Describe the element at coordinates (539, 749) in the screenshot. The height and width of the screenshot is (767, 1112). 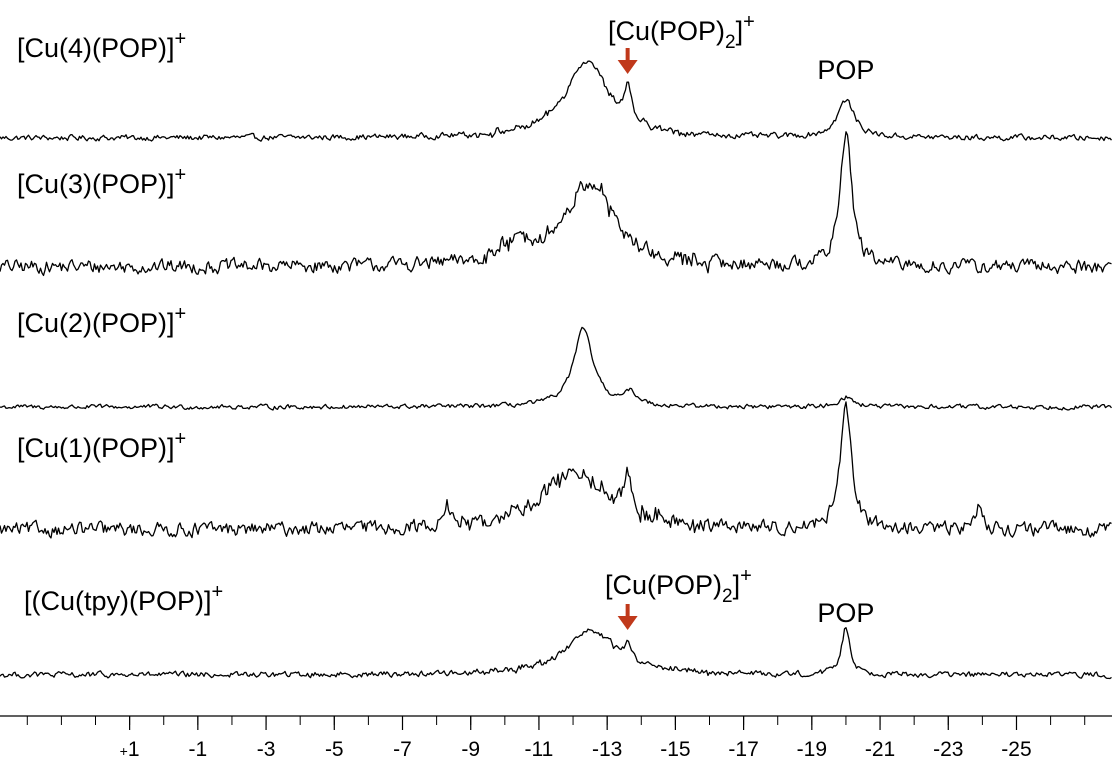
I see `x-tick-label-6: -11` at that location.